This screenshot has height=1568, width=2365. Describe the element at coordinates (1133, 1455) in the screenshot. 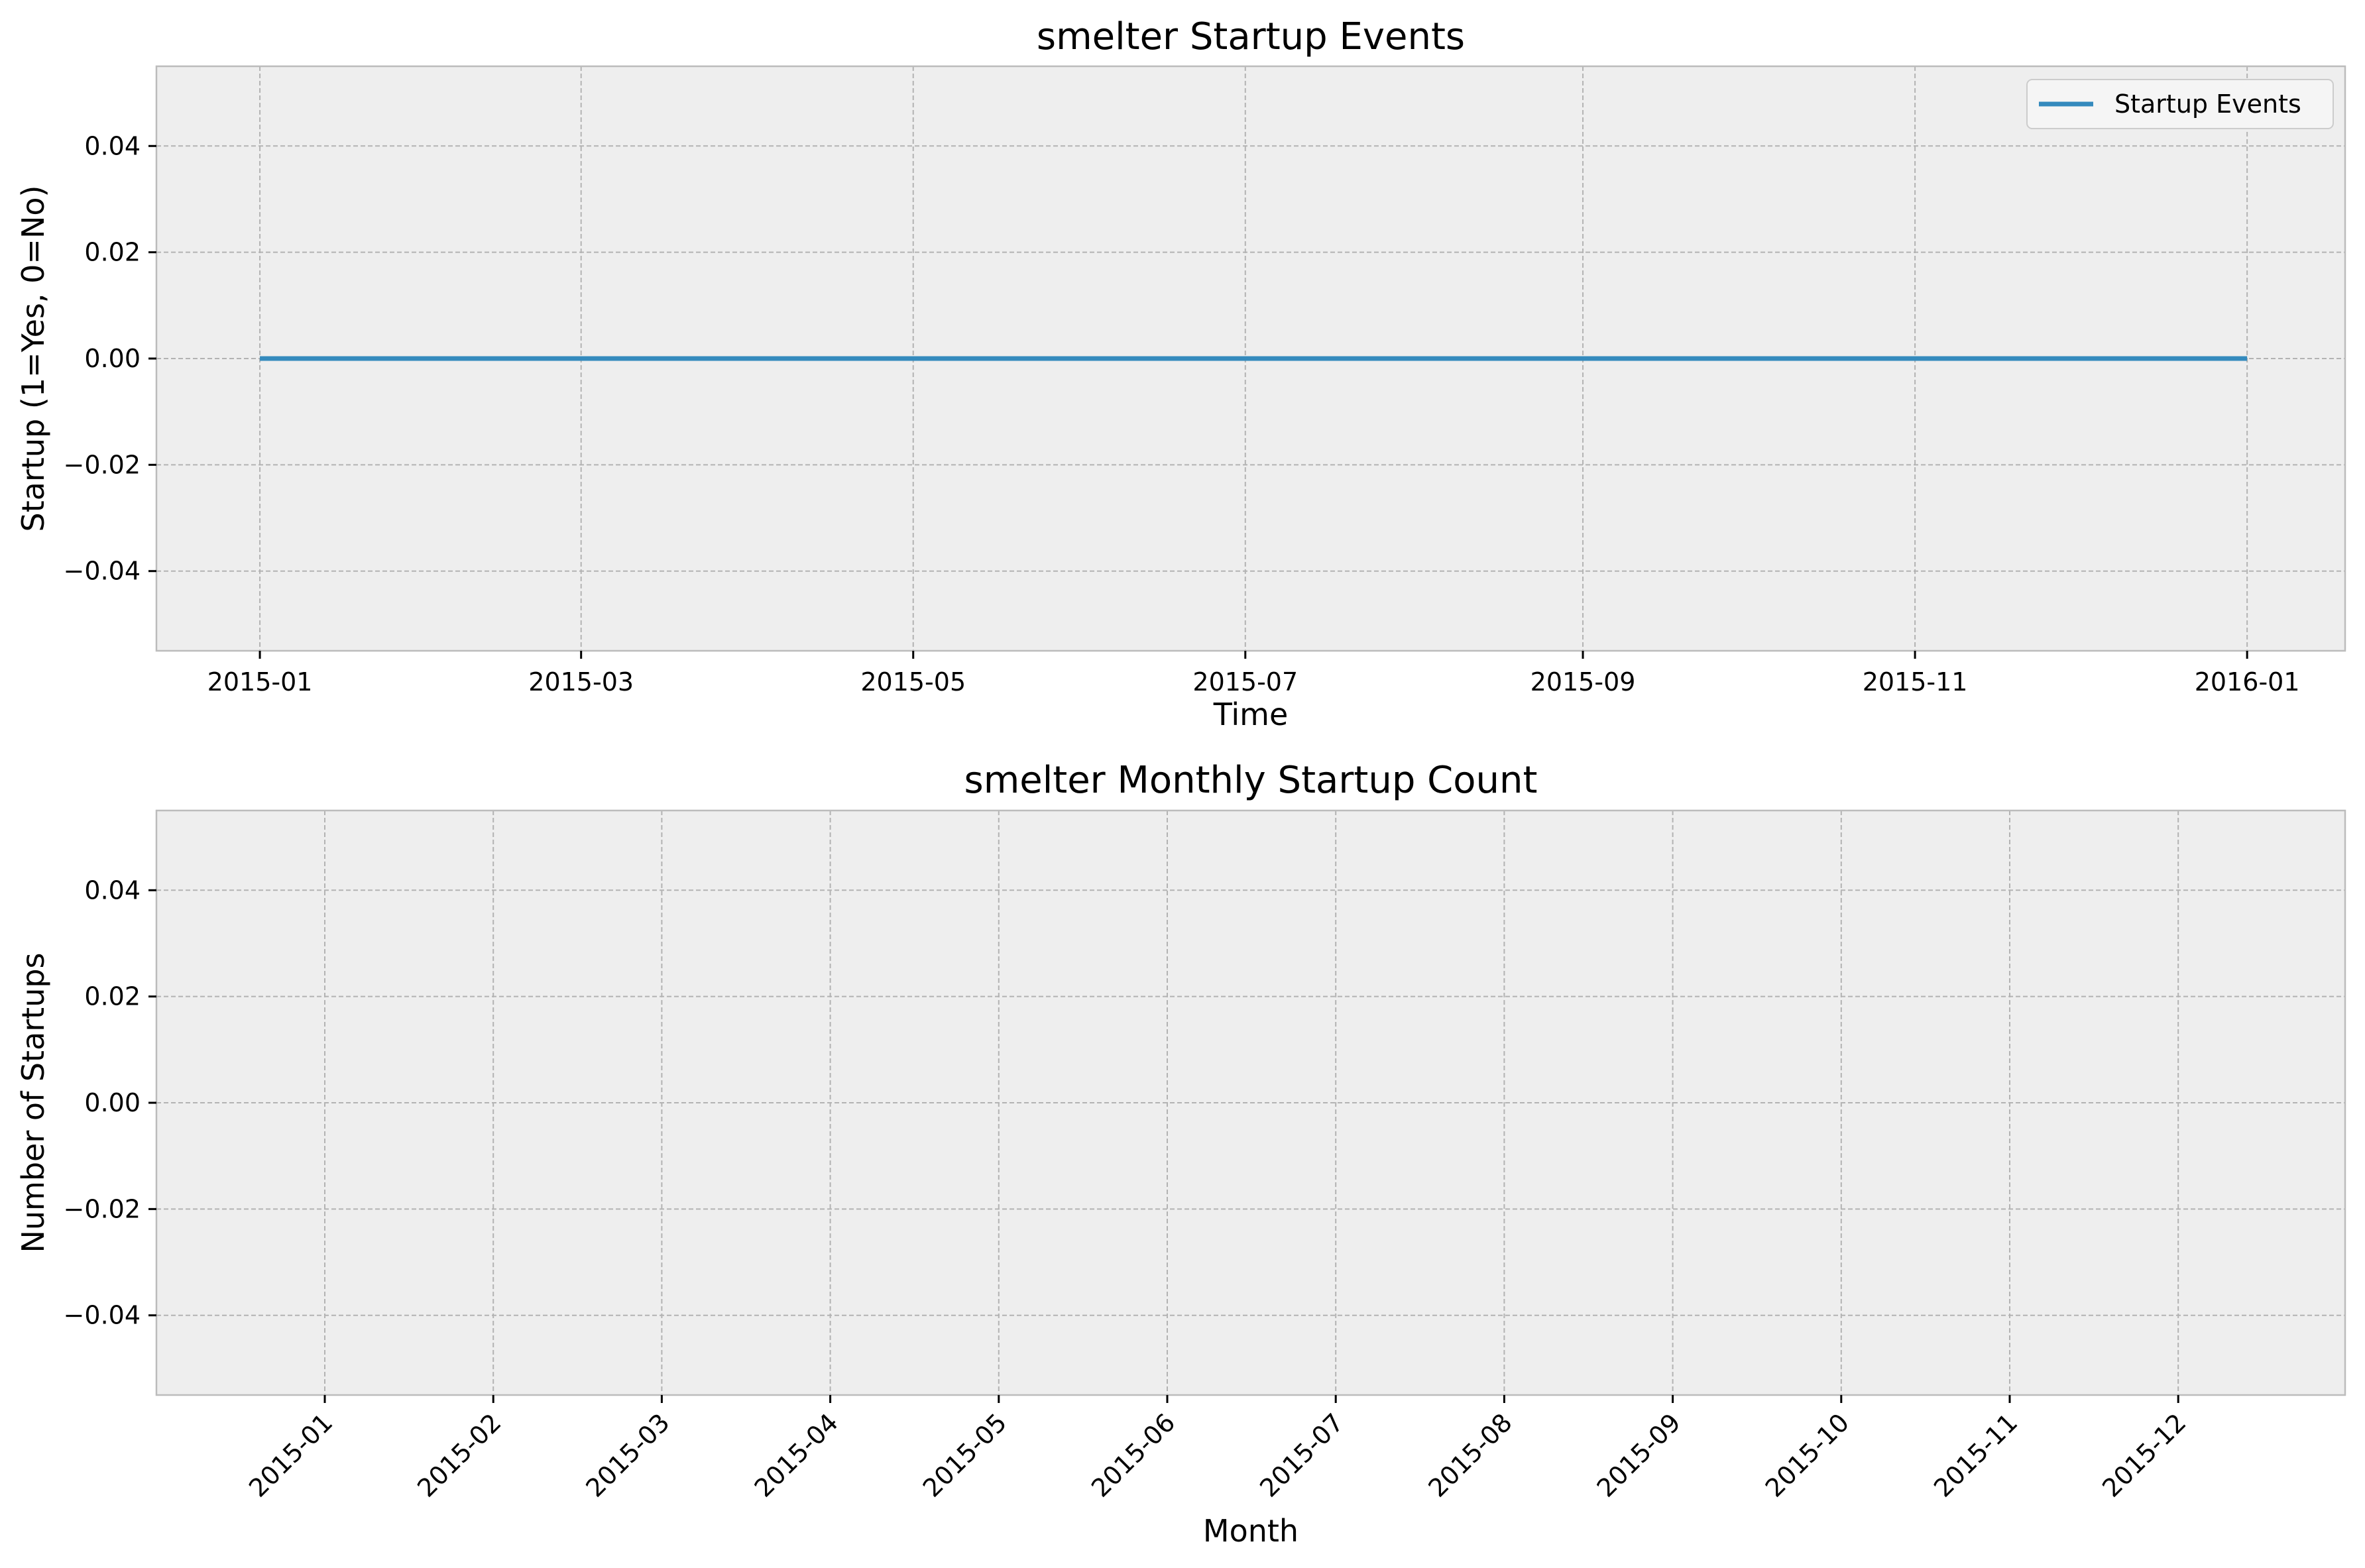

I see `x-tick-label: 2015-06` at that location.